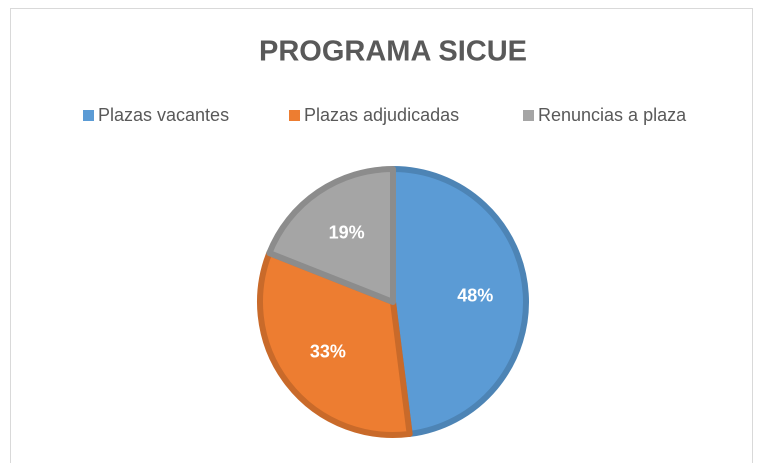 The image size is (762, 463). Describe the element at coordinates (393, 52) in the screenshot. I see `chart-title: PROGRAMA SICUE` at that location.